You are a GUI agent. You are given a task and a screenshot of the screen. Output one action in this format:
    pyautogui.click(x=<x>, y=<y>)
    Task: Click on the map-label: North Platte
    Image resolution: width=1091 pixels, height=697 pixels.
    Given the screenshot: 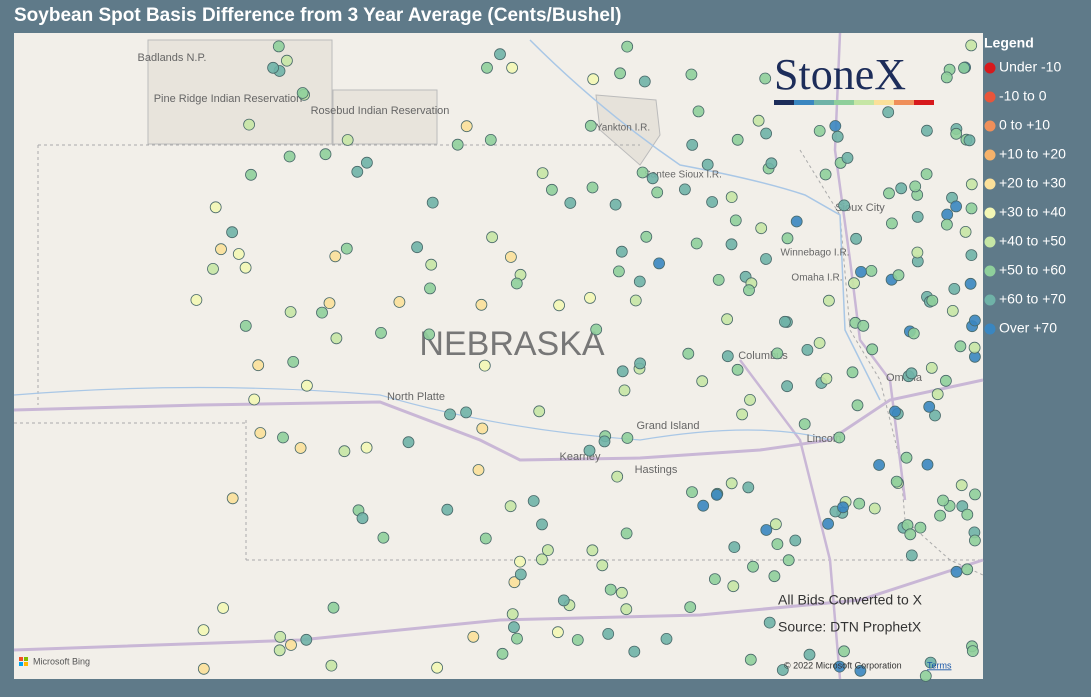 What is the action you would take?
    pyautogui.click(x=416, y=397)
    